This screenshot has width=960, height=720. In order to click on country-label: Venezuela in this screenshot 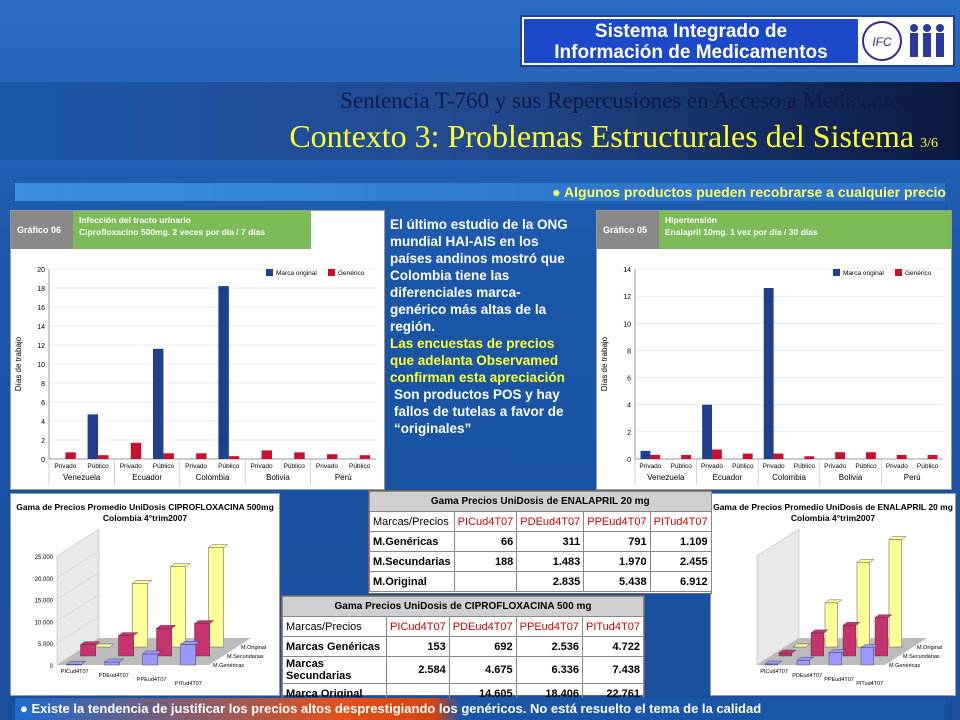, I will do `click(82, 477)`.